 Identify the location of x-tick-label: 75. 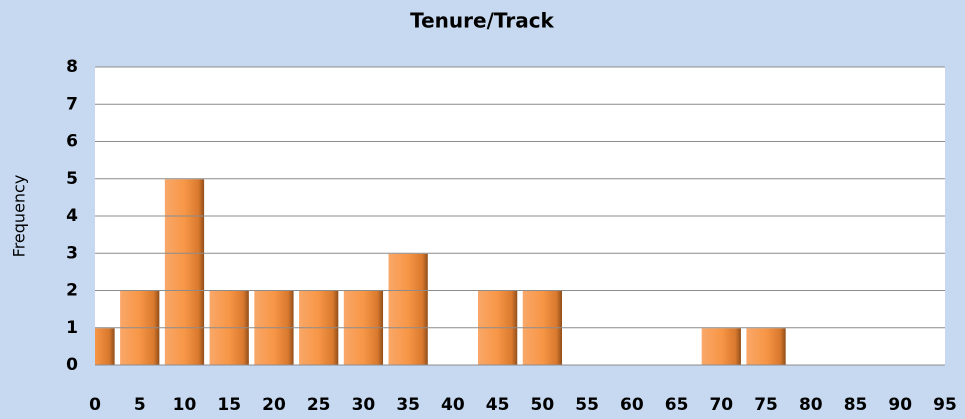
(766, 405).